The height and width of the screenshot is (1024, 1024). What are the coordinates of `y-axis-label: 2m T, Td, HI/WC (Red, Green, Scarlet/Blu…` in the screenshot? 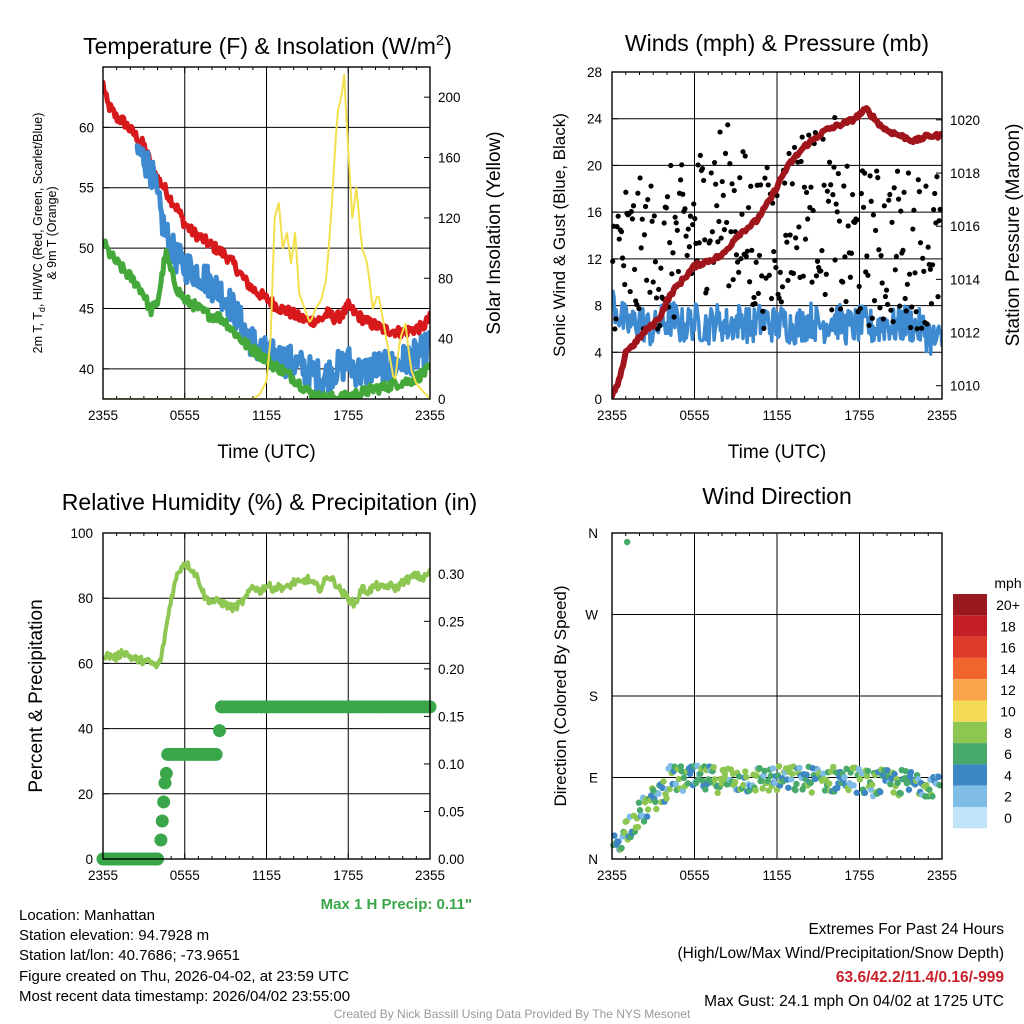 It's located at (39, 233).